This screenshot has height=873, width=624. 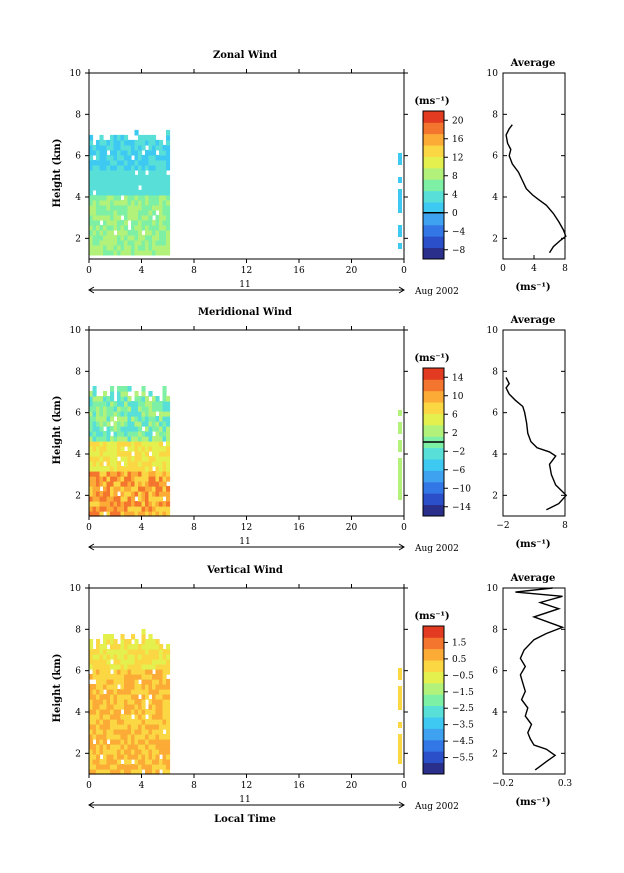 What do you see at coordinates (532, 287) in the screenshot?
I see `avg-xlabel-zonal: (ms⁻¹)` at bounding box center [532, 287].